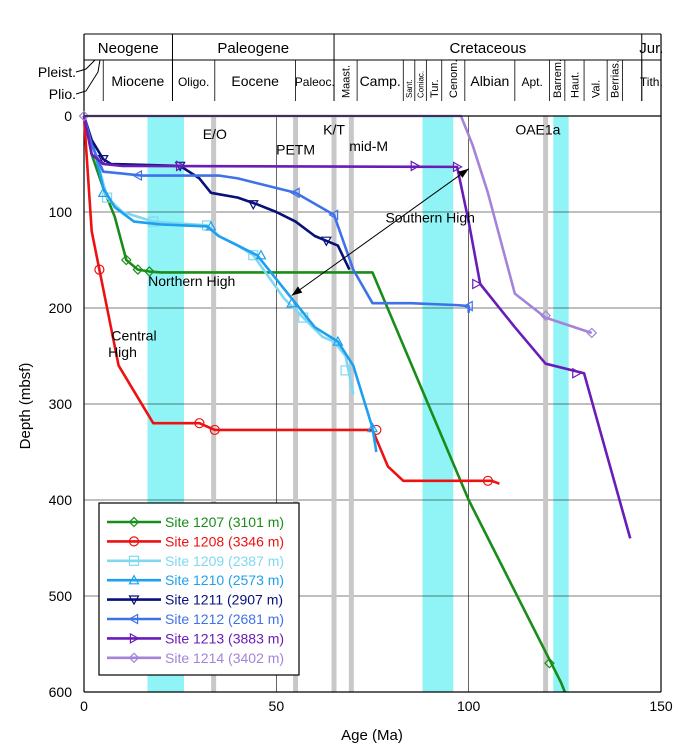 This screenshot has width=680, height=749. Describe the element at coordinates (575, 85) in the screenshot. I see `epoch-label: Haut.` at that location.